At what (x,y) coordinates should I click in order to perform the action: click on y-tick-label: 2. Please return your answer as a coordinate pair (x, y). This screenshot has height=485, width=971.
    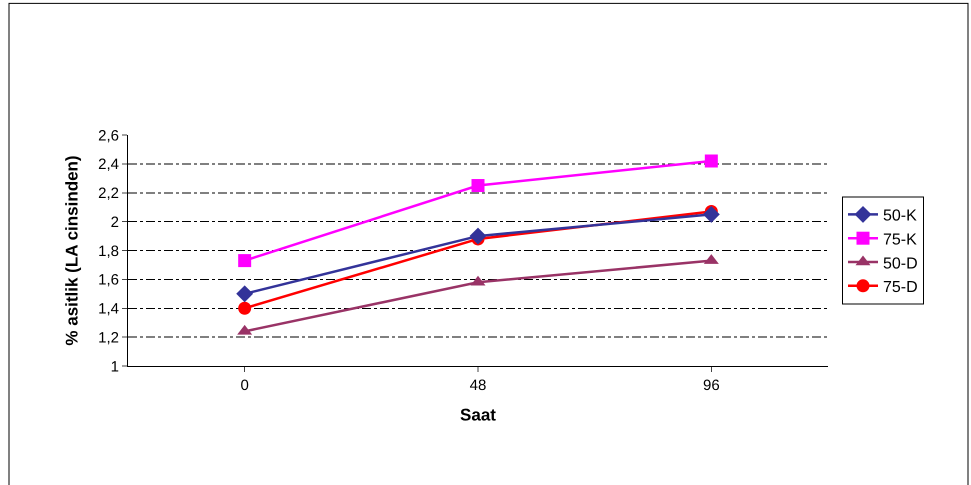
    Looking at the image, I should click on (114, 222).